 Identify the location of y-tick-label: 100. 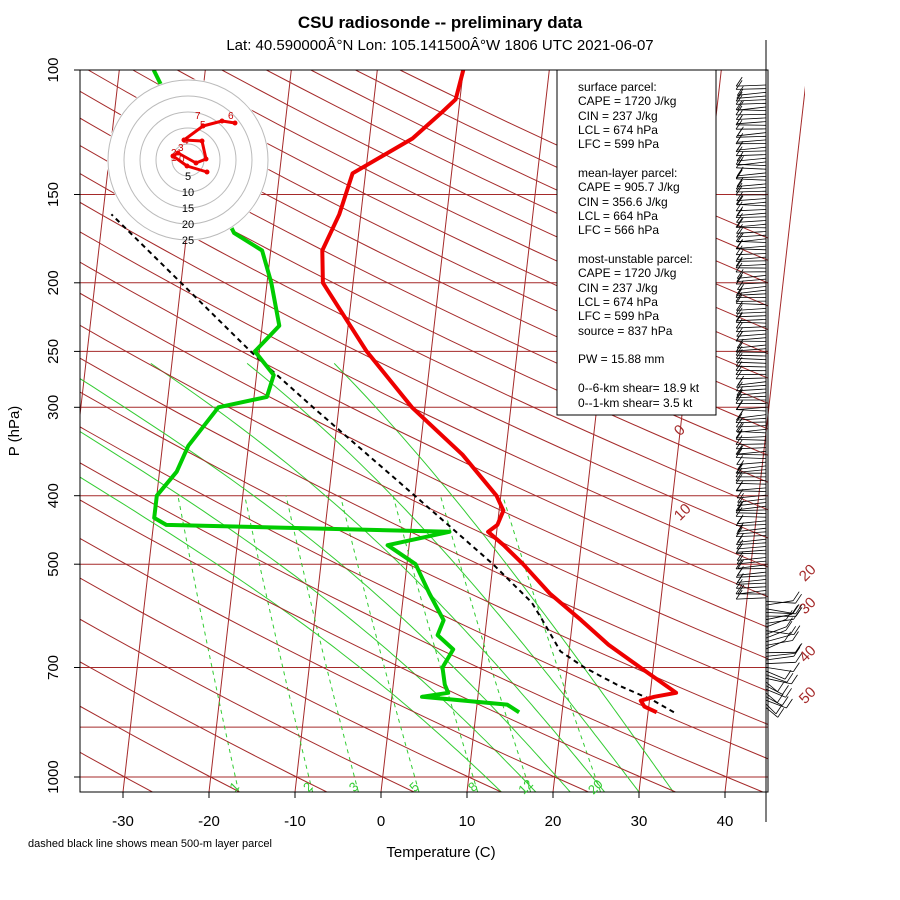
(53, 69).